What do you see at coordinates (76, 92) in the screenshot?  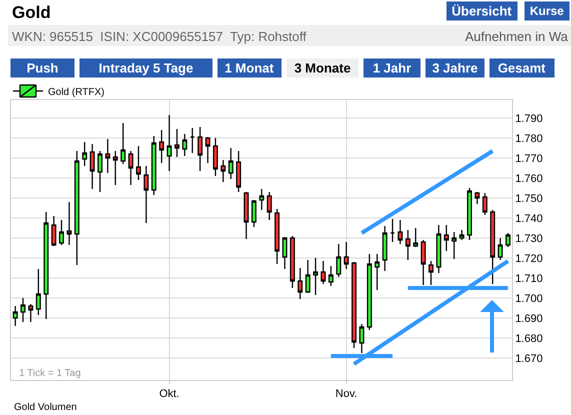 I see `legend-label: Gold (RTFX)` at bounding box center [76, 92].